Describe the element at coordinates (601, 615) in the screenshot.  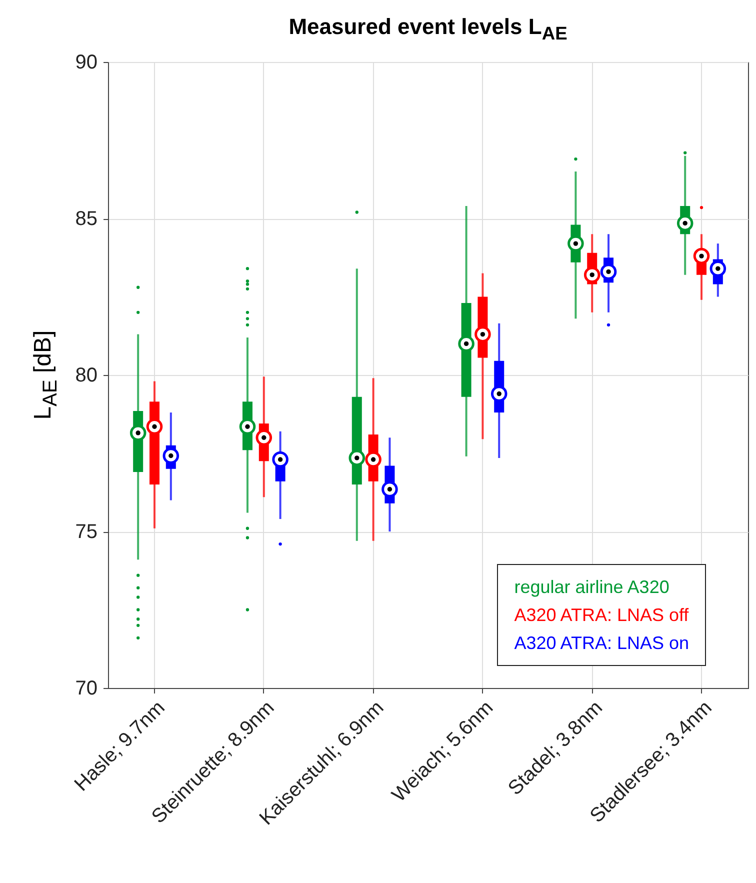
I see `text: A320 ATRA: LNAS off` at that location.